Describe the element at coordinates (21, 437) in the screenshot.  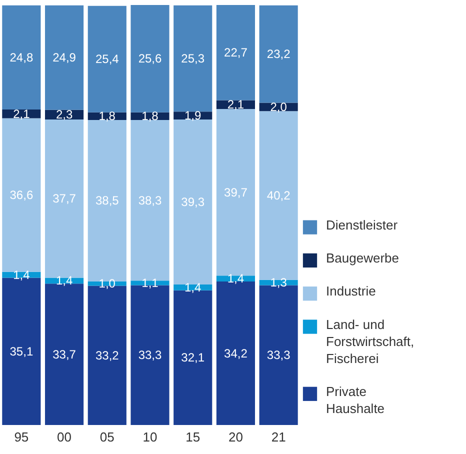
I see `x-tick-label: 95` at that location.